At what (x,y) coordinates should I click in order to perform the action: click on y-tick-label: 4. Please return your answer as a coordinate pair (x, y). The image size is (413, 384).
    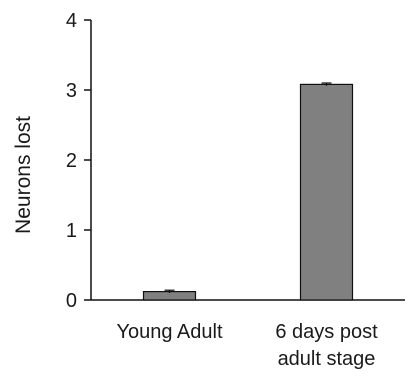
    Looking at the image, I should click on (71, 21).